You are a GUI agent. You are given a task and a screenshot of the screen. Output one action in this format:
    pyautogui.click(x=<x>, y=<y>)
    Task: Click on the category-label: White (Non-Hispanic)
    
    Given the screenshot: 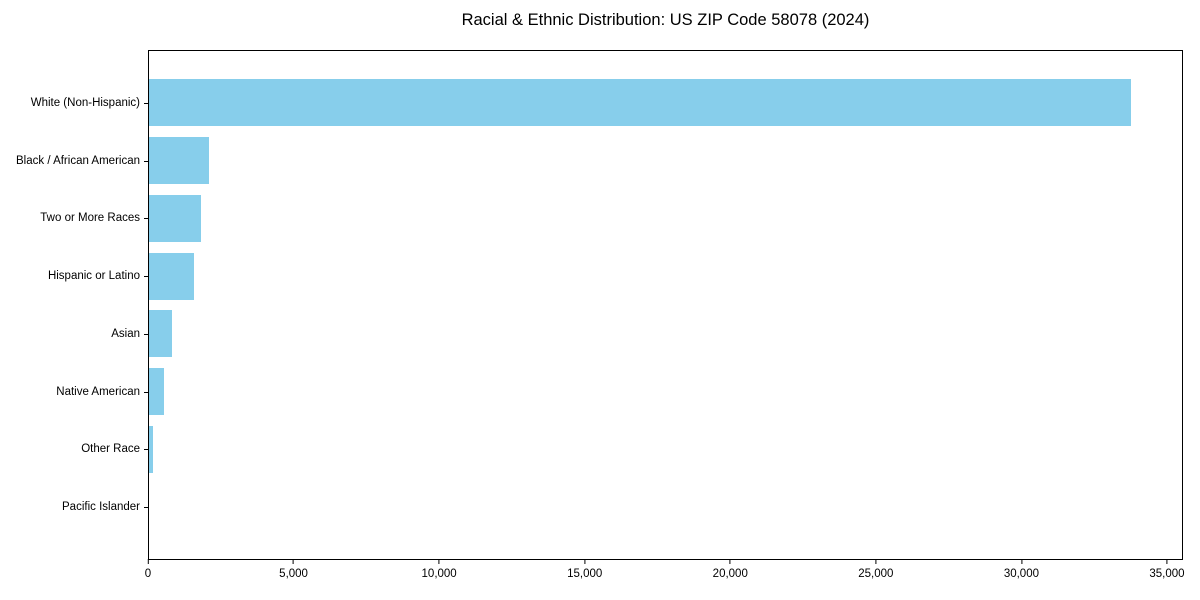 What is the action you would take?
    pyautogui.click(x=85, y=102)
    